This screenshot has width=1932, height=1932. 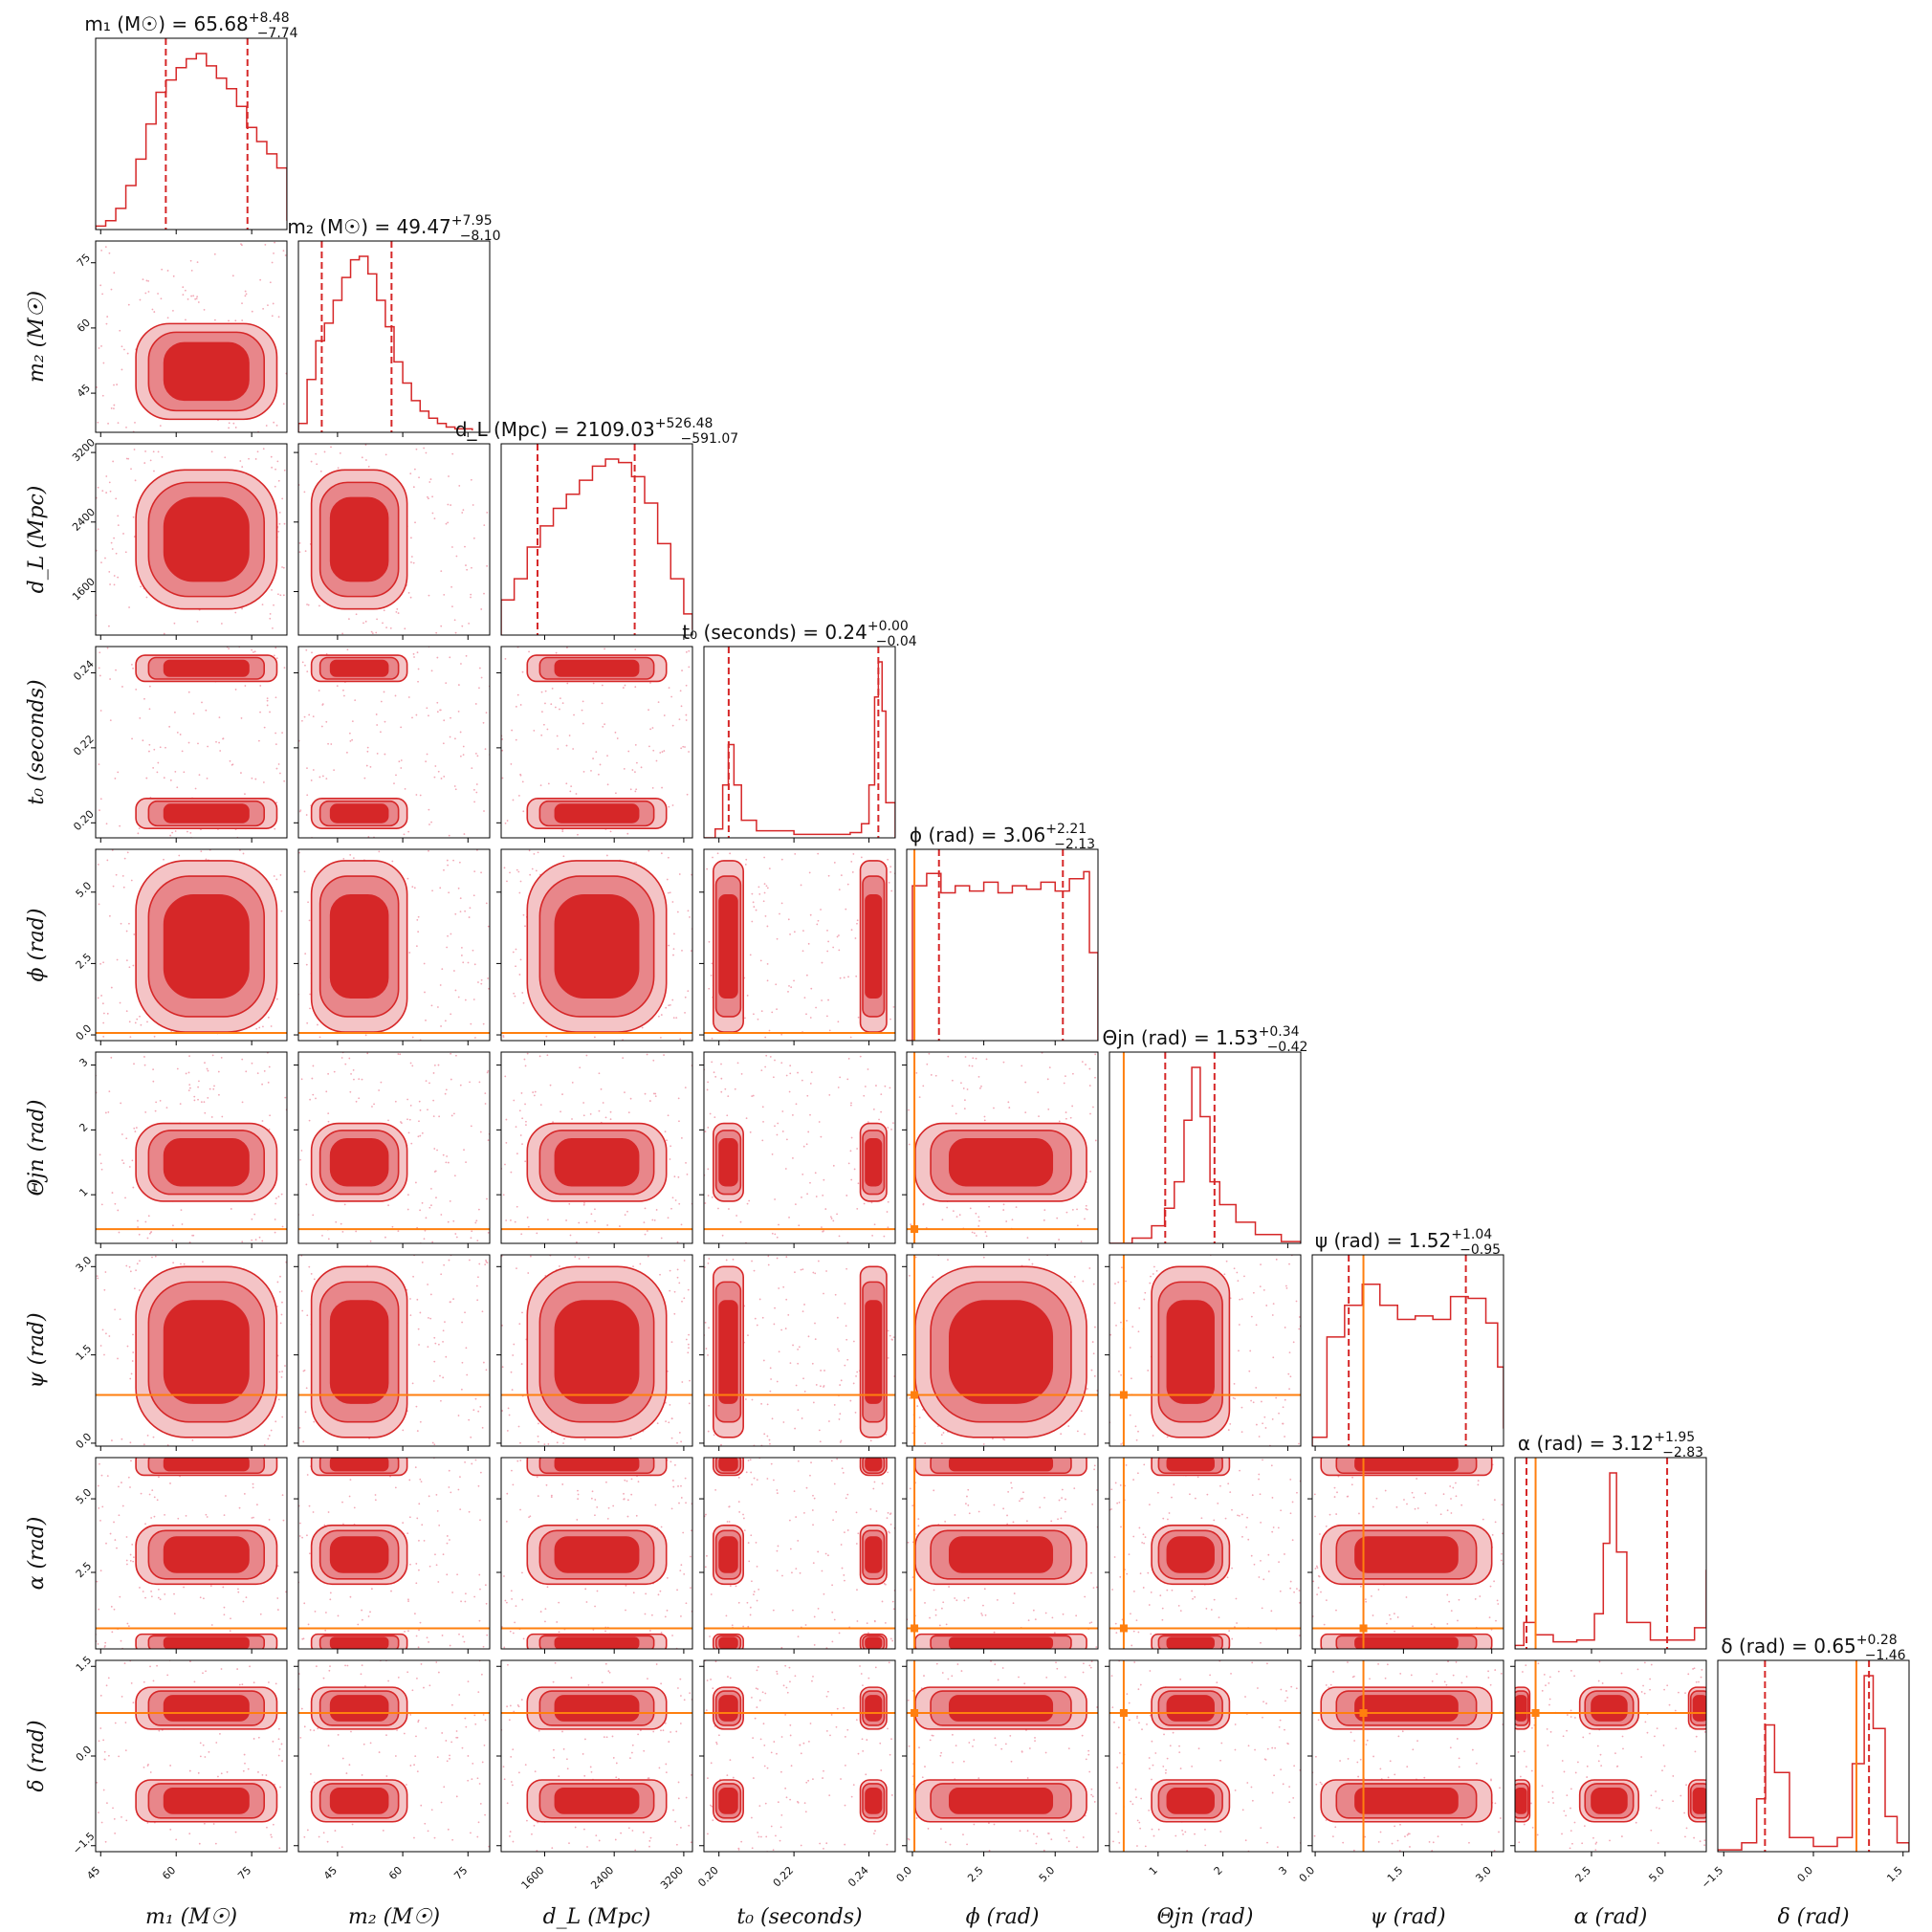 I want to click on panel-frame, so click(x=191, y=1553).